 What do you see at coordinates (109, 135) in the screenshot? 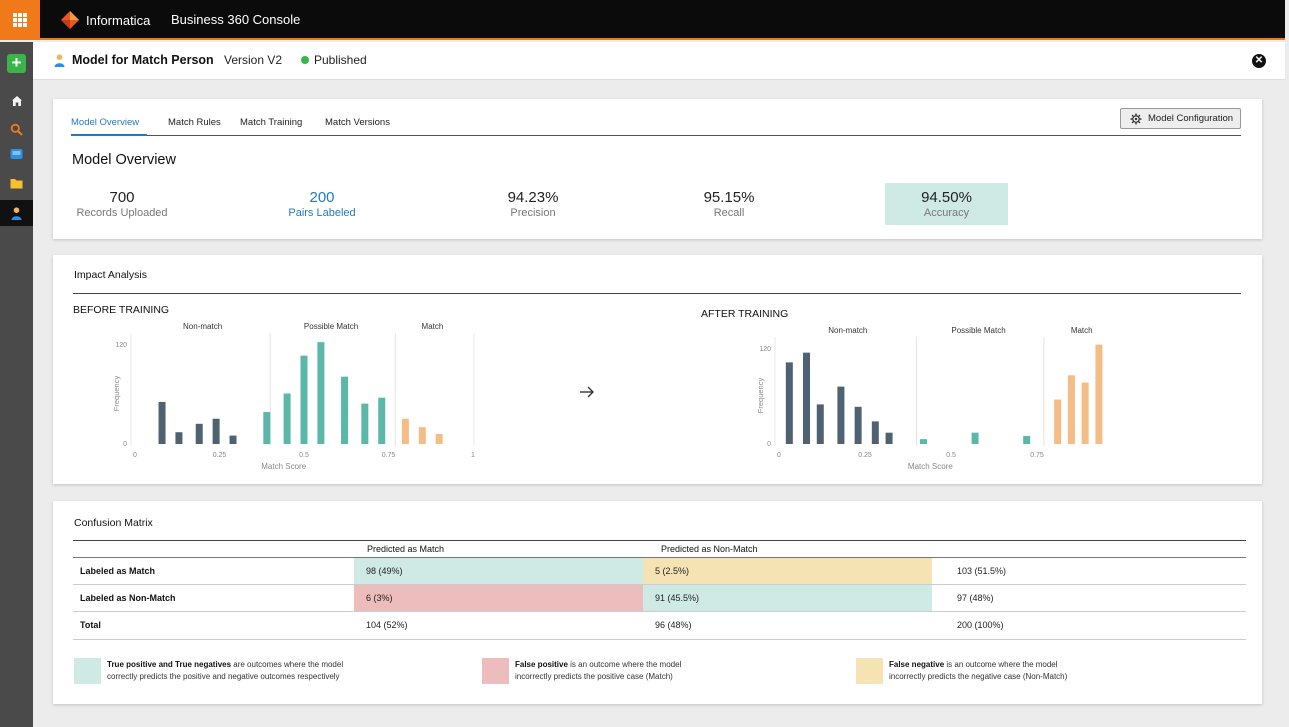
I see `active-tab-indicator` at bounding box center [109, 135].